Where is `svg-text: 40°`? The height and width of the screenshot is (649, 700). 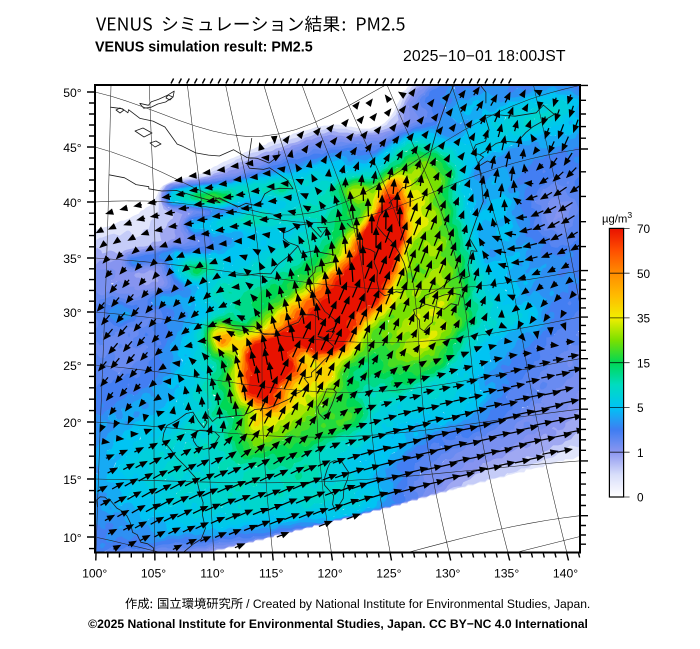 svg-text: 40° is located at coordinates (72, 203).